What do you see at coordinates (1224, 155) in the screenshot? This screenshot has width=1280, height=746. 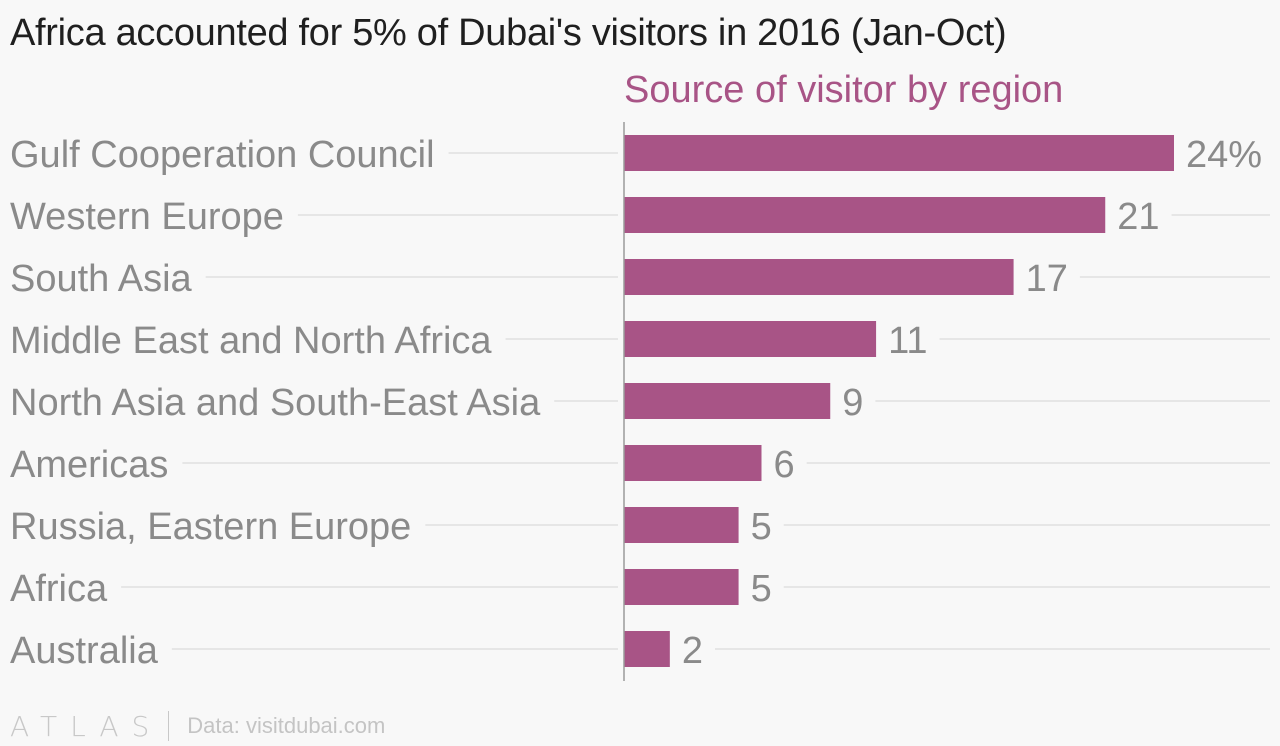 I see `value-label: 24%` at bounding box center [1224, 155].